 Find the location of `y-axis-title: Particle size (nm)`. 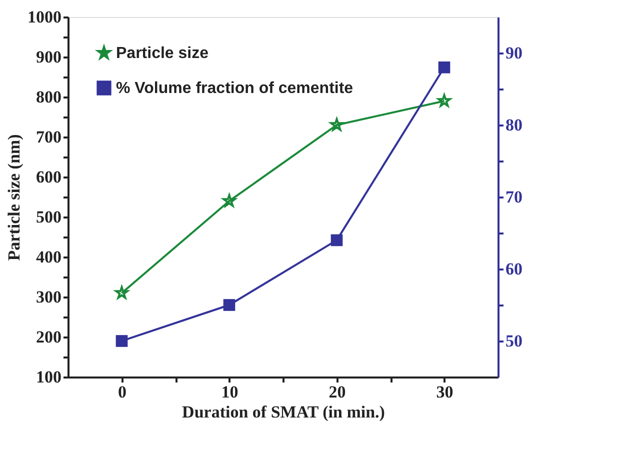

y-axis-title: Particle size (nm) is located at coordinates (14, 197).